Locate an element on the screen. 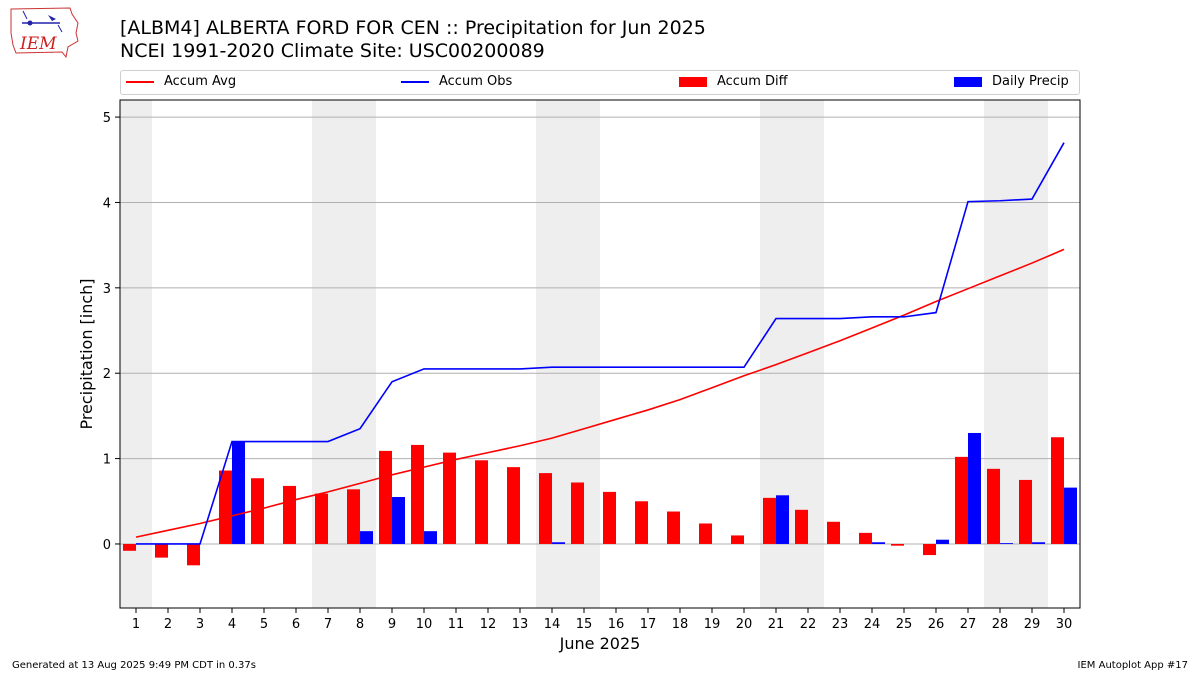  xtick-label-5: 5 is located at coordinates (264, 624).